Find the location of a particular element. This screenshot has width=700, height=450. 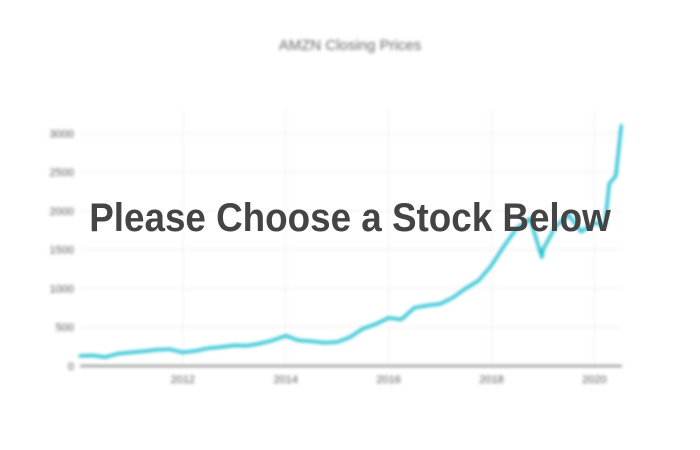

y-tick-label: 3000 is located at coordinates (62, 134).